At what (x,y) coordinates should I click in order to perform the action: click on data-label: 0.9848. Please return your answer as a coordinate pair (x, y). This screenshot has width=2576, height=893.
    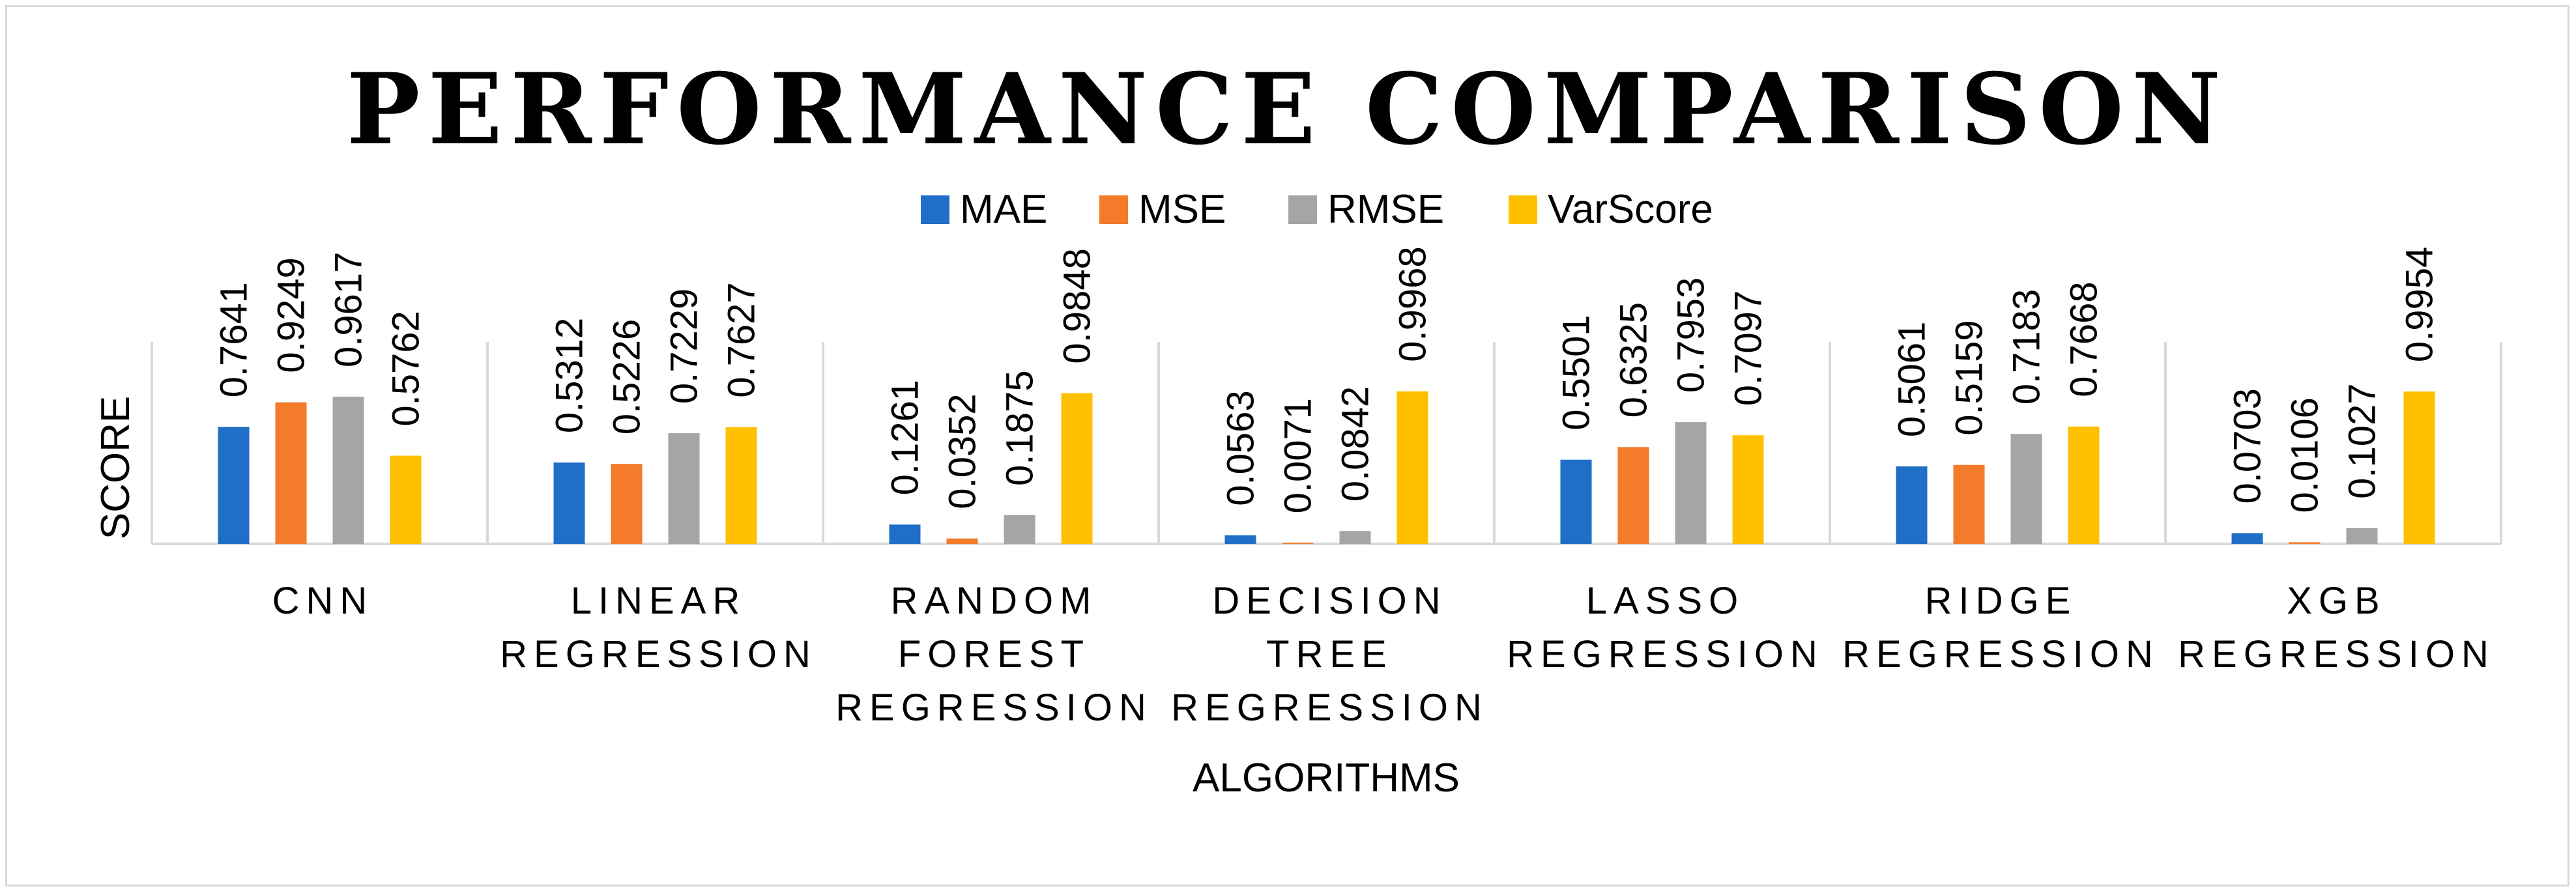
    Looking at the image, I should click on (1077, 305).